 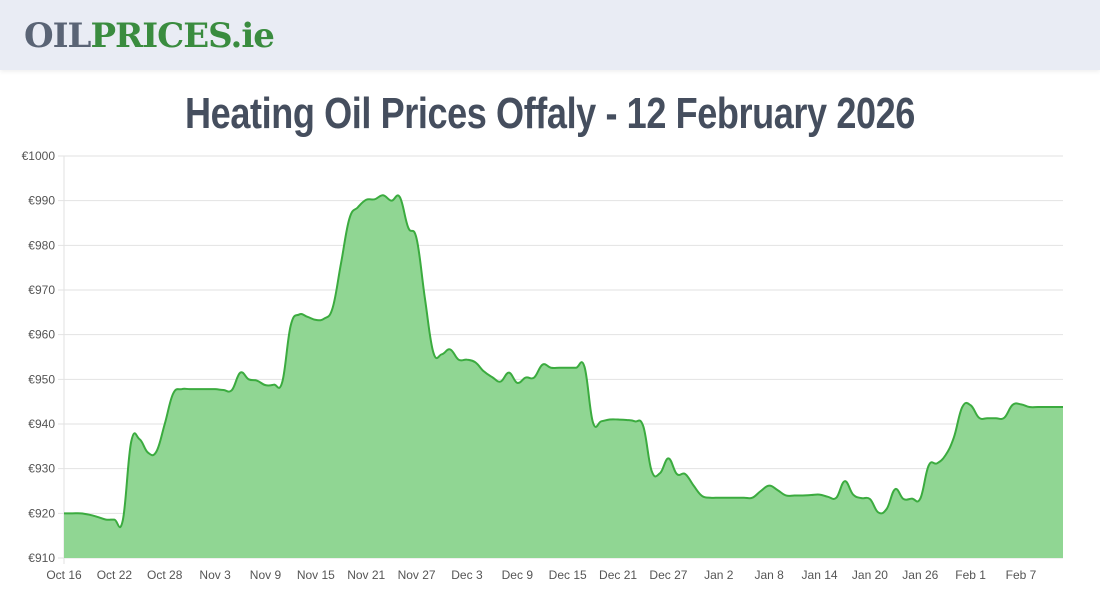 What do you see at coordinates (719, 575) in the screenshot?
I see `x-tick-label: Jan 2` at bounding box center [719, 575].